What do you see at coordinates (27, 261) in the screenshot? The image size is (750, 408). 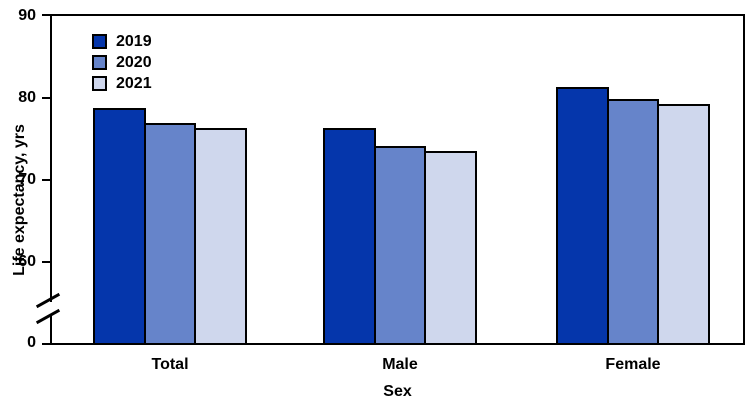 I see `y-tick-label: 60` at bounding box center [27, 261].